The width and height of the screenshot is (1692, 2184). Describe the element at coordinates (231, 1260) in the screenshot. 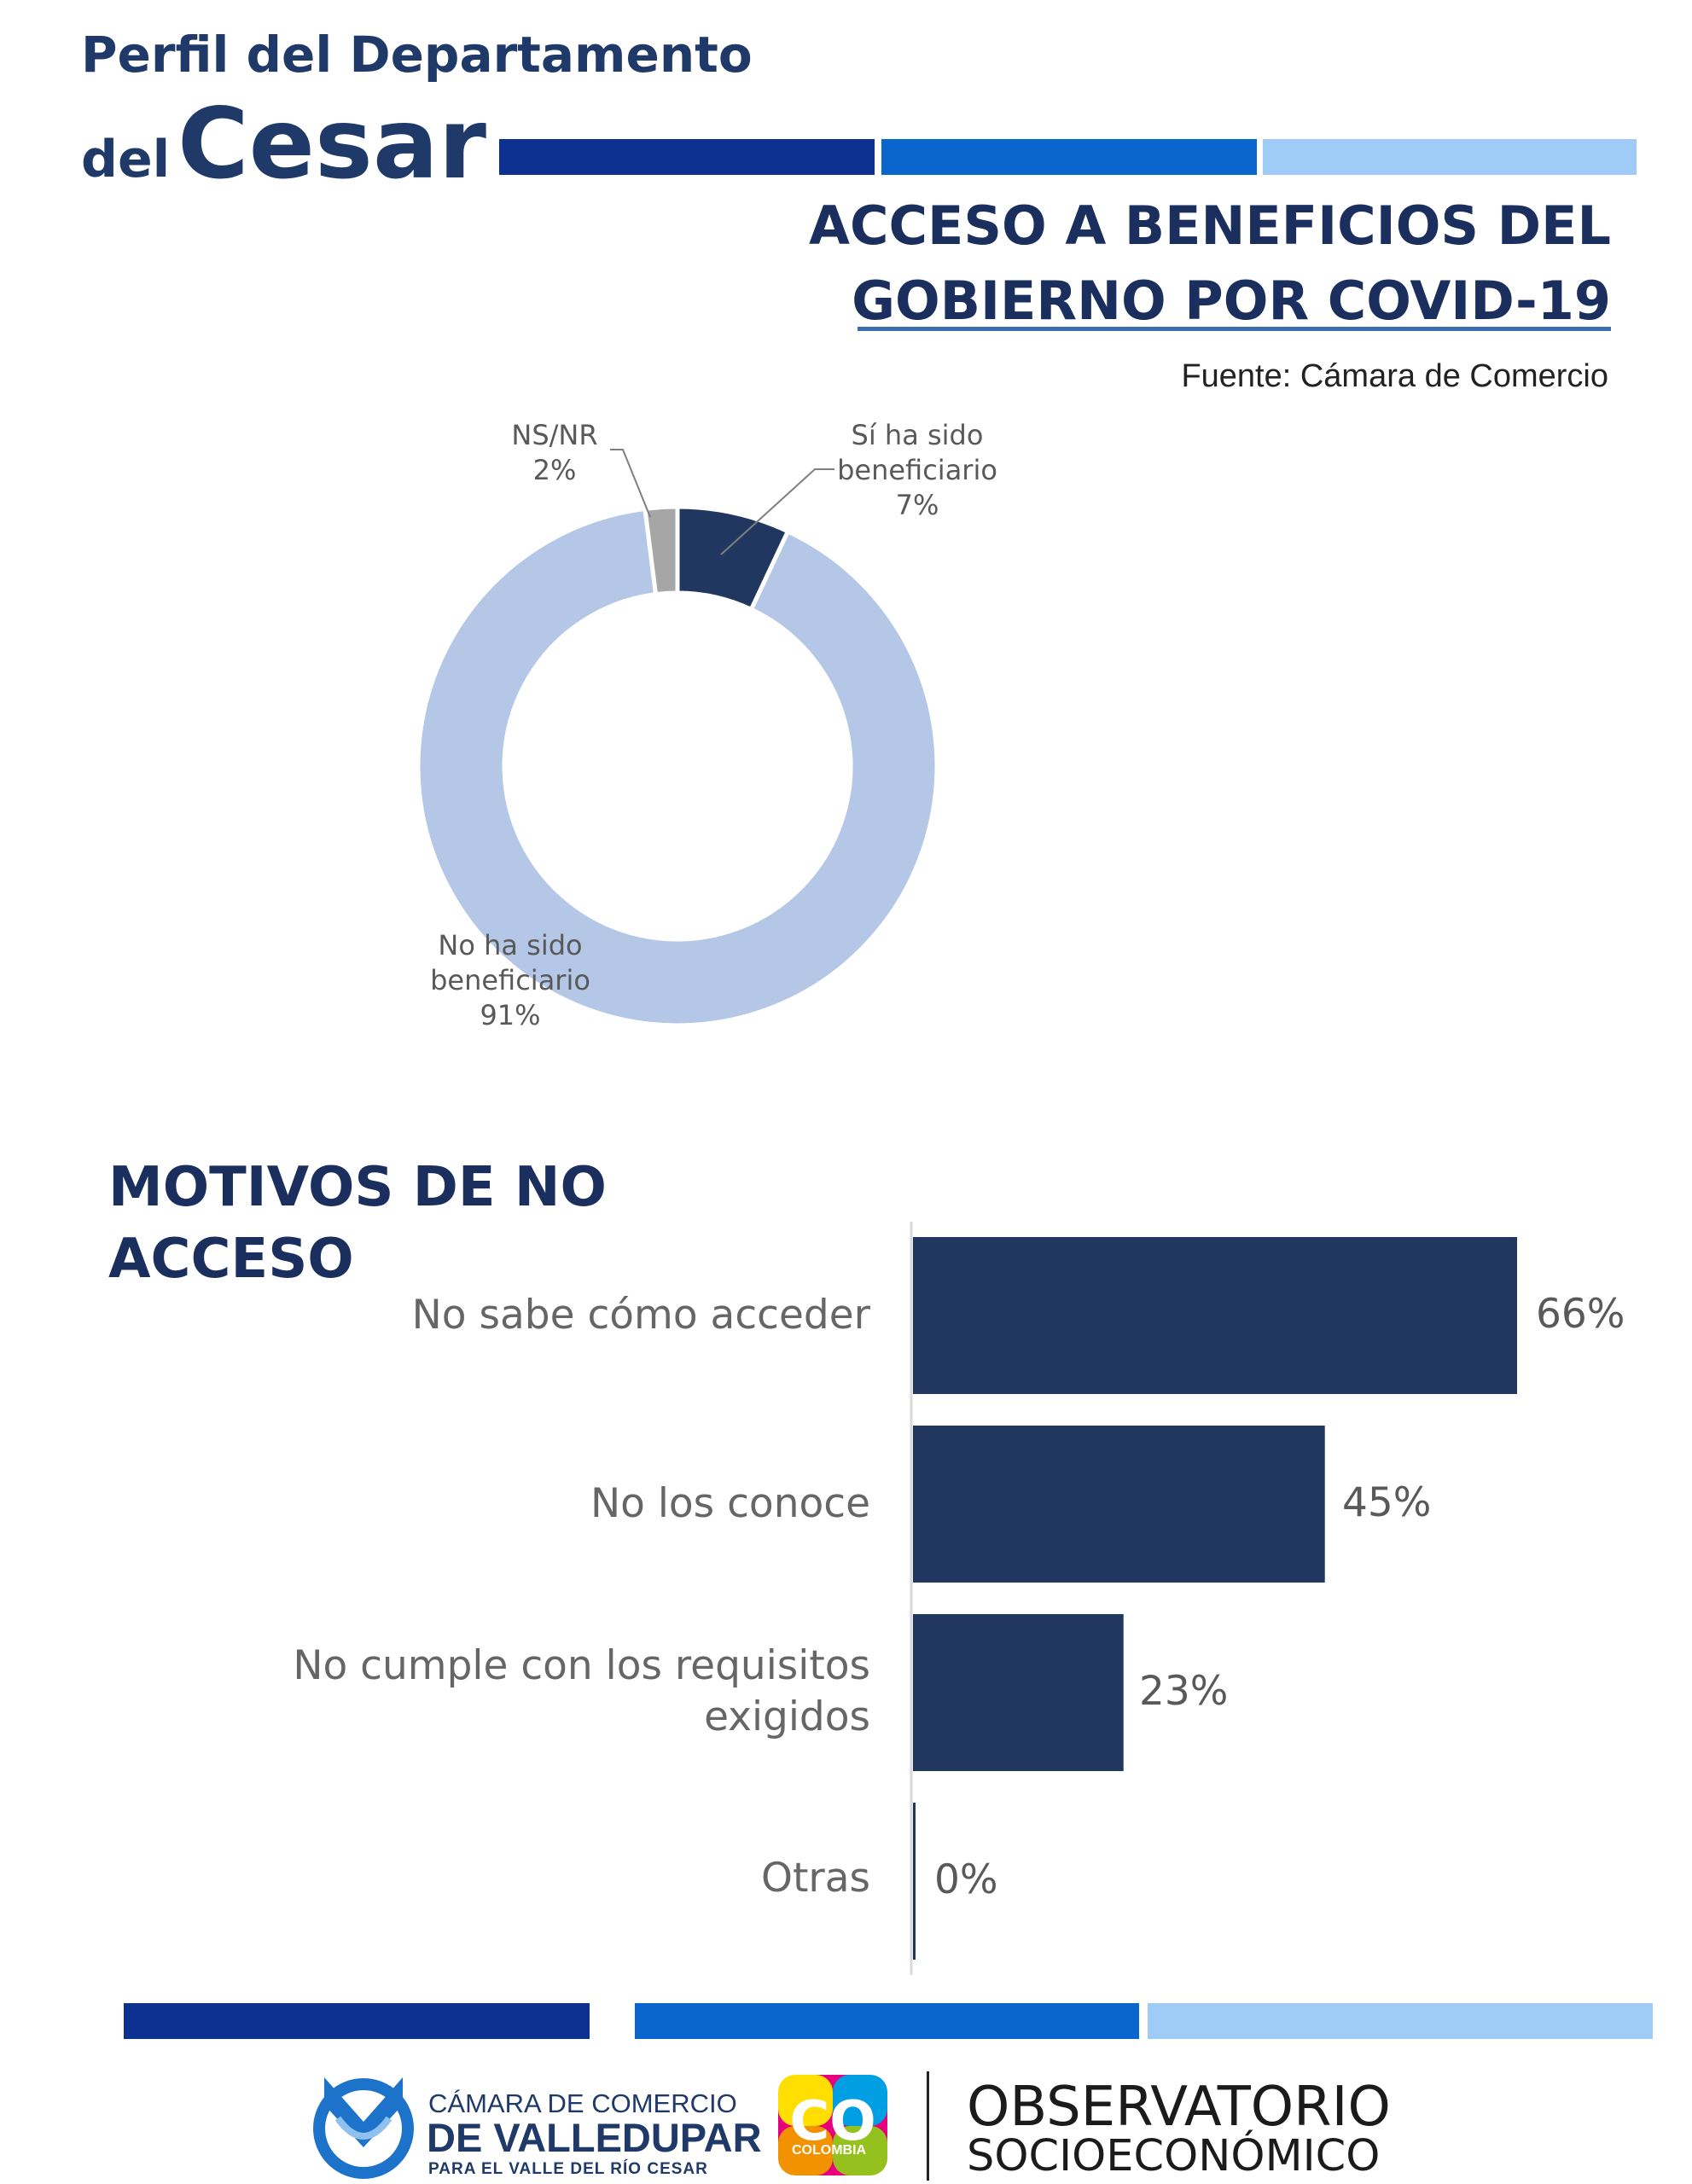

I see `section-title-line2: ACCESO` at that location.